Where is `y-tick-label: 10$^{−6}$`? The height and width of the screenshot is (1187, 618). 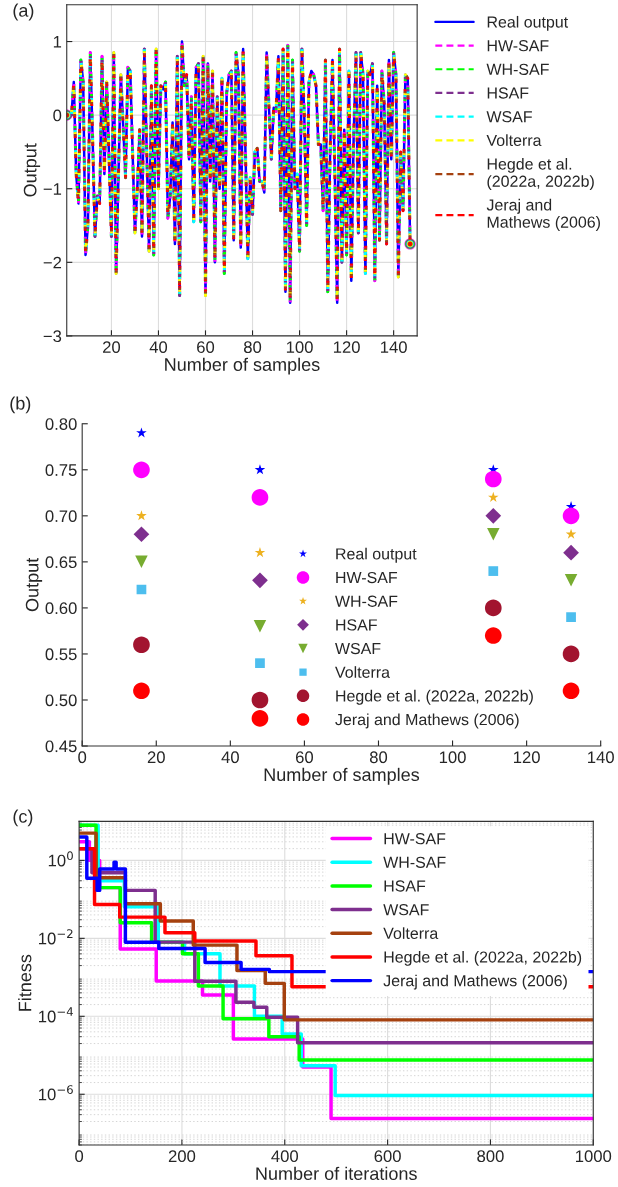 y-tick-label: 10$^{−6}$ is located at coordinates (56, 1093).